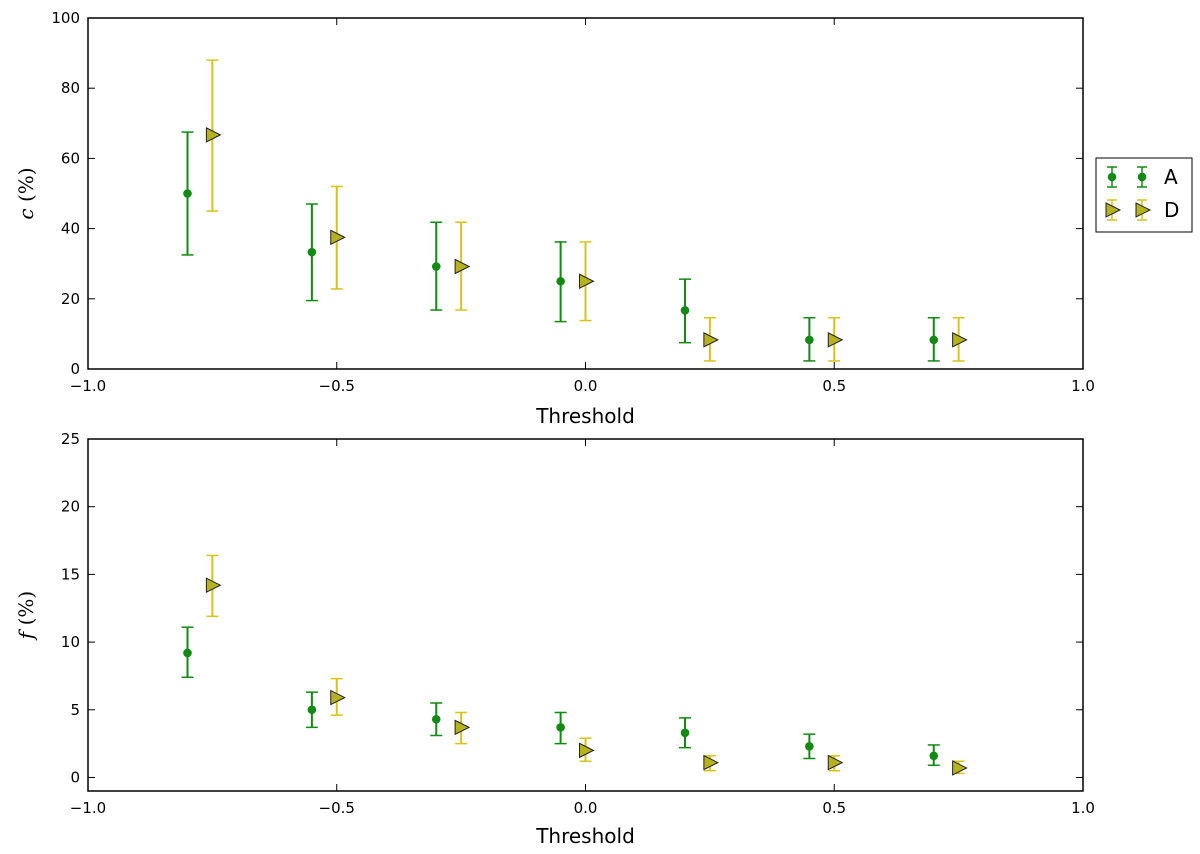 The height and width of the screenshot is (854, 1200). Describe the element at coordinates (1171, 177) in the screenshot. I see `legend-label: A` at that location.